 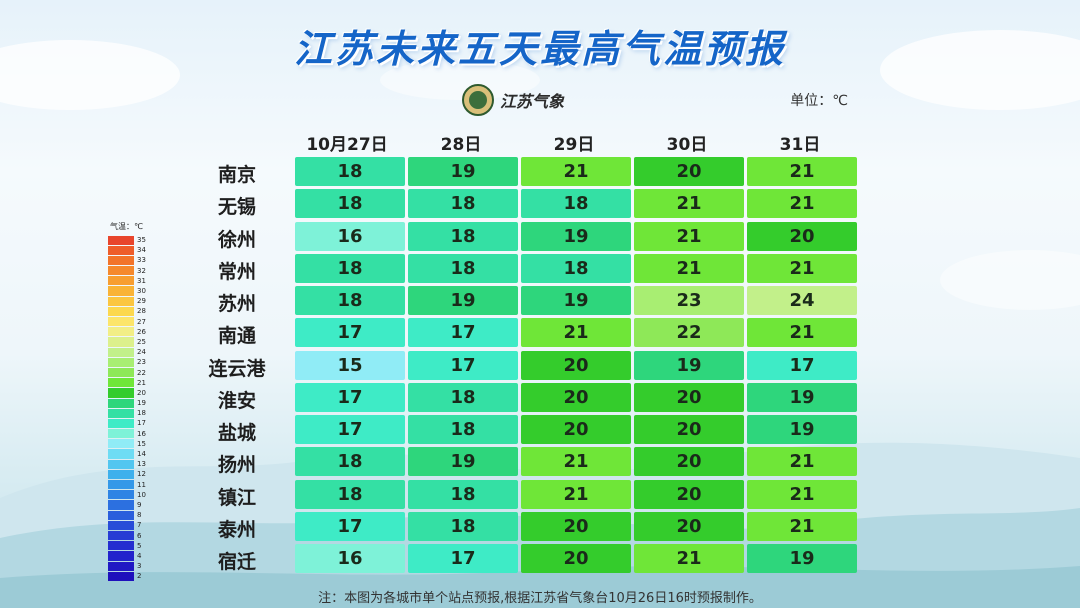 What do you see at coordinates (127, 271) in the screenshot?
I see `legend-entry: 32` at bounding box center [127, 271].